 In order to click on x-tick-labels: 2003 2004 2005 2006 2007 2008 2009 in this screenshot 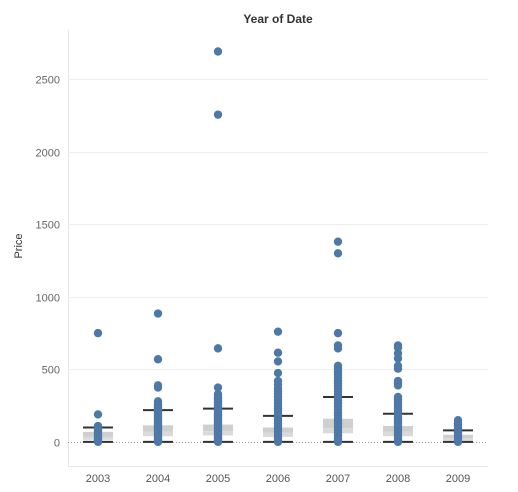, I will do `click(278, 479)`.